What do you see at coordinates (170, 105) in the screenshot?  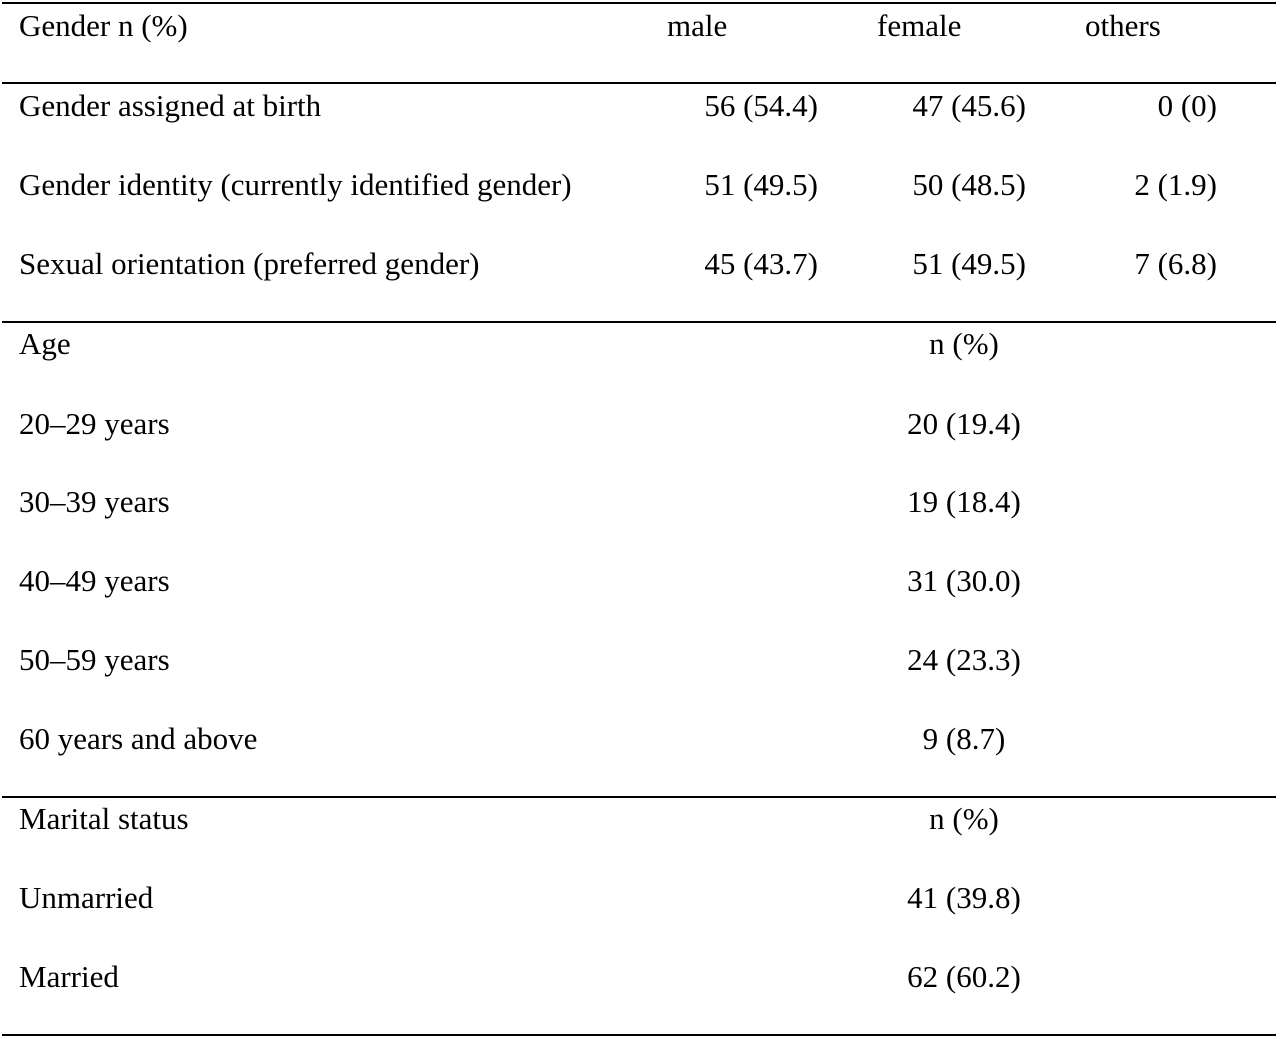 I see `row-label: Gender assigned at birth` at bounding box center [170, 105].